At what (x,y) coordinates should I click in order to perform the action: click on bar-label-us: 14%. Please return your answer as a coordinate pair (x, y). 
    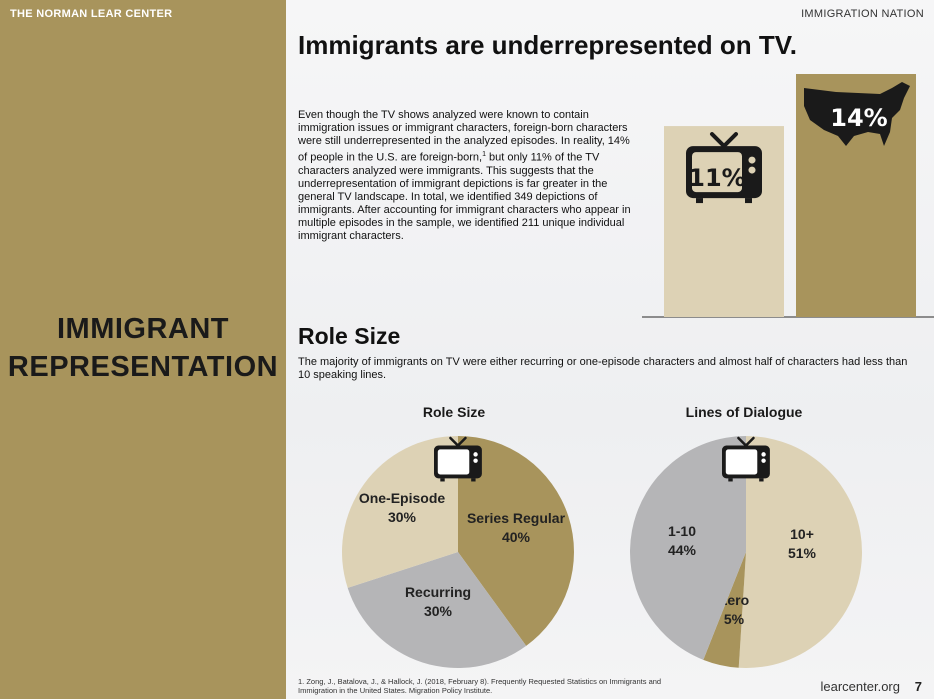
    Looking at the image, I should click on (858, 118).